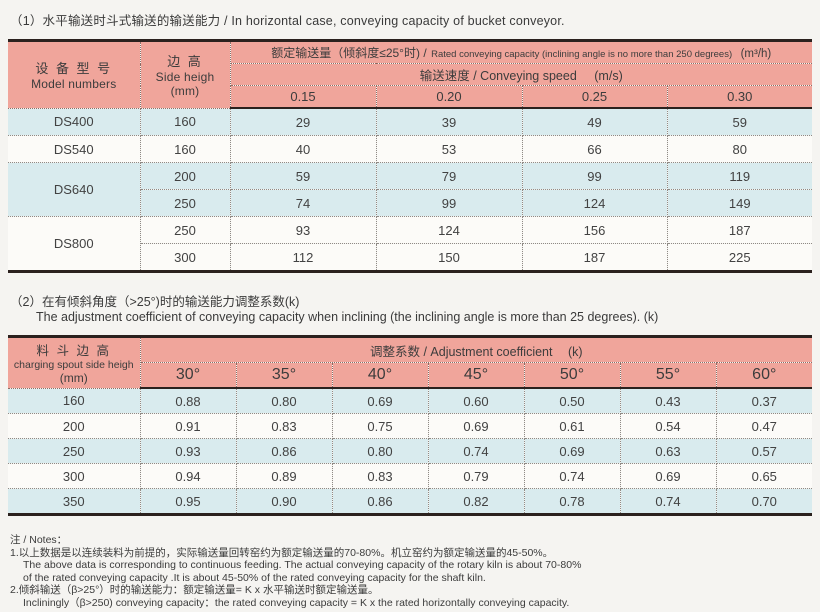  I want to click on table-row: 200 0.91 0.83 0.75 0.69 0.61 0.54 0.47, so click(410, 426).